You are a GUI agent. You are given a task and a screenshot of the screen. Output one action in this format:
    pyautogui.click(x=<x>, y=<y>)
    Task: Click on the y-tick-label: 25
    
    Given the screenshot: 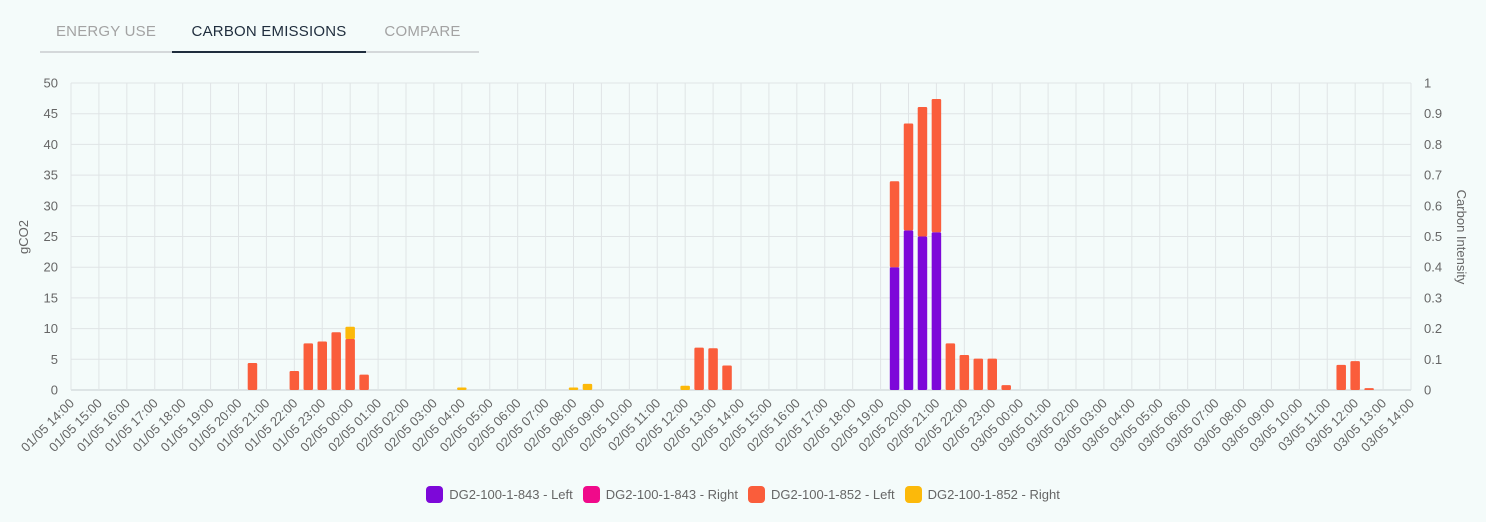 What is the action you would take?
    pyautogui.click(x=51, y=236)
    